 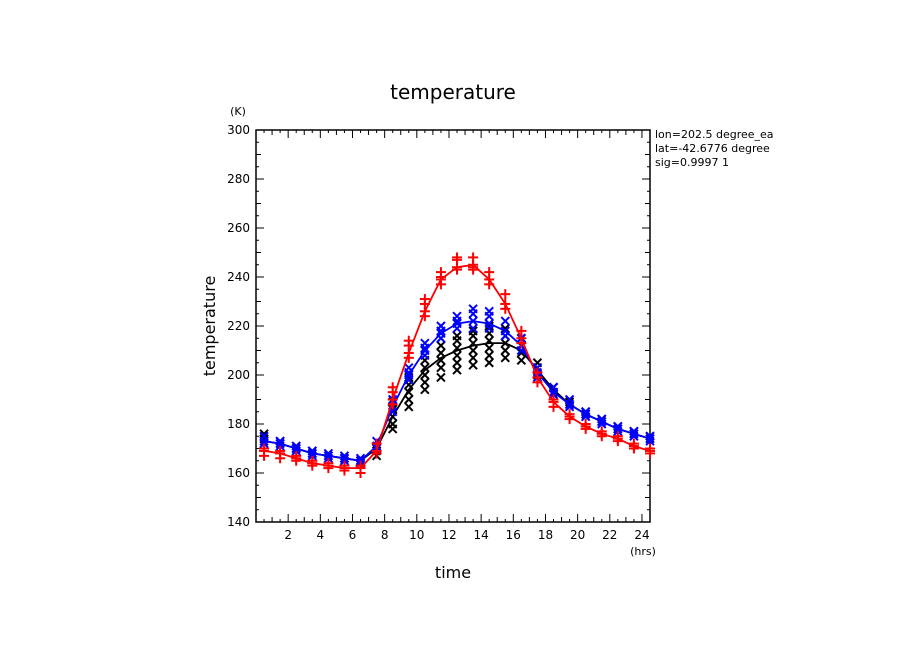 What do you see at coordinates (416, 535) in the screenshot?
I see `x-tick-label: 10` at bounding box center [416, 535].